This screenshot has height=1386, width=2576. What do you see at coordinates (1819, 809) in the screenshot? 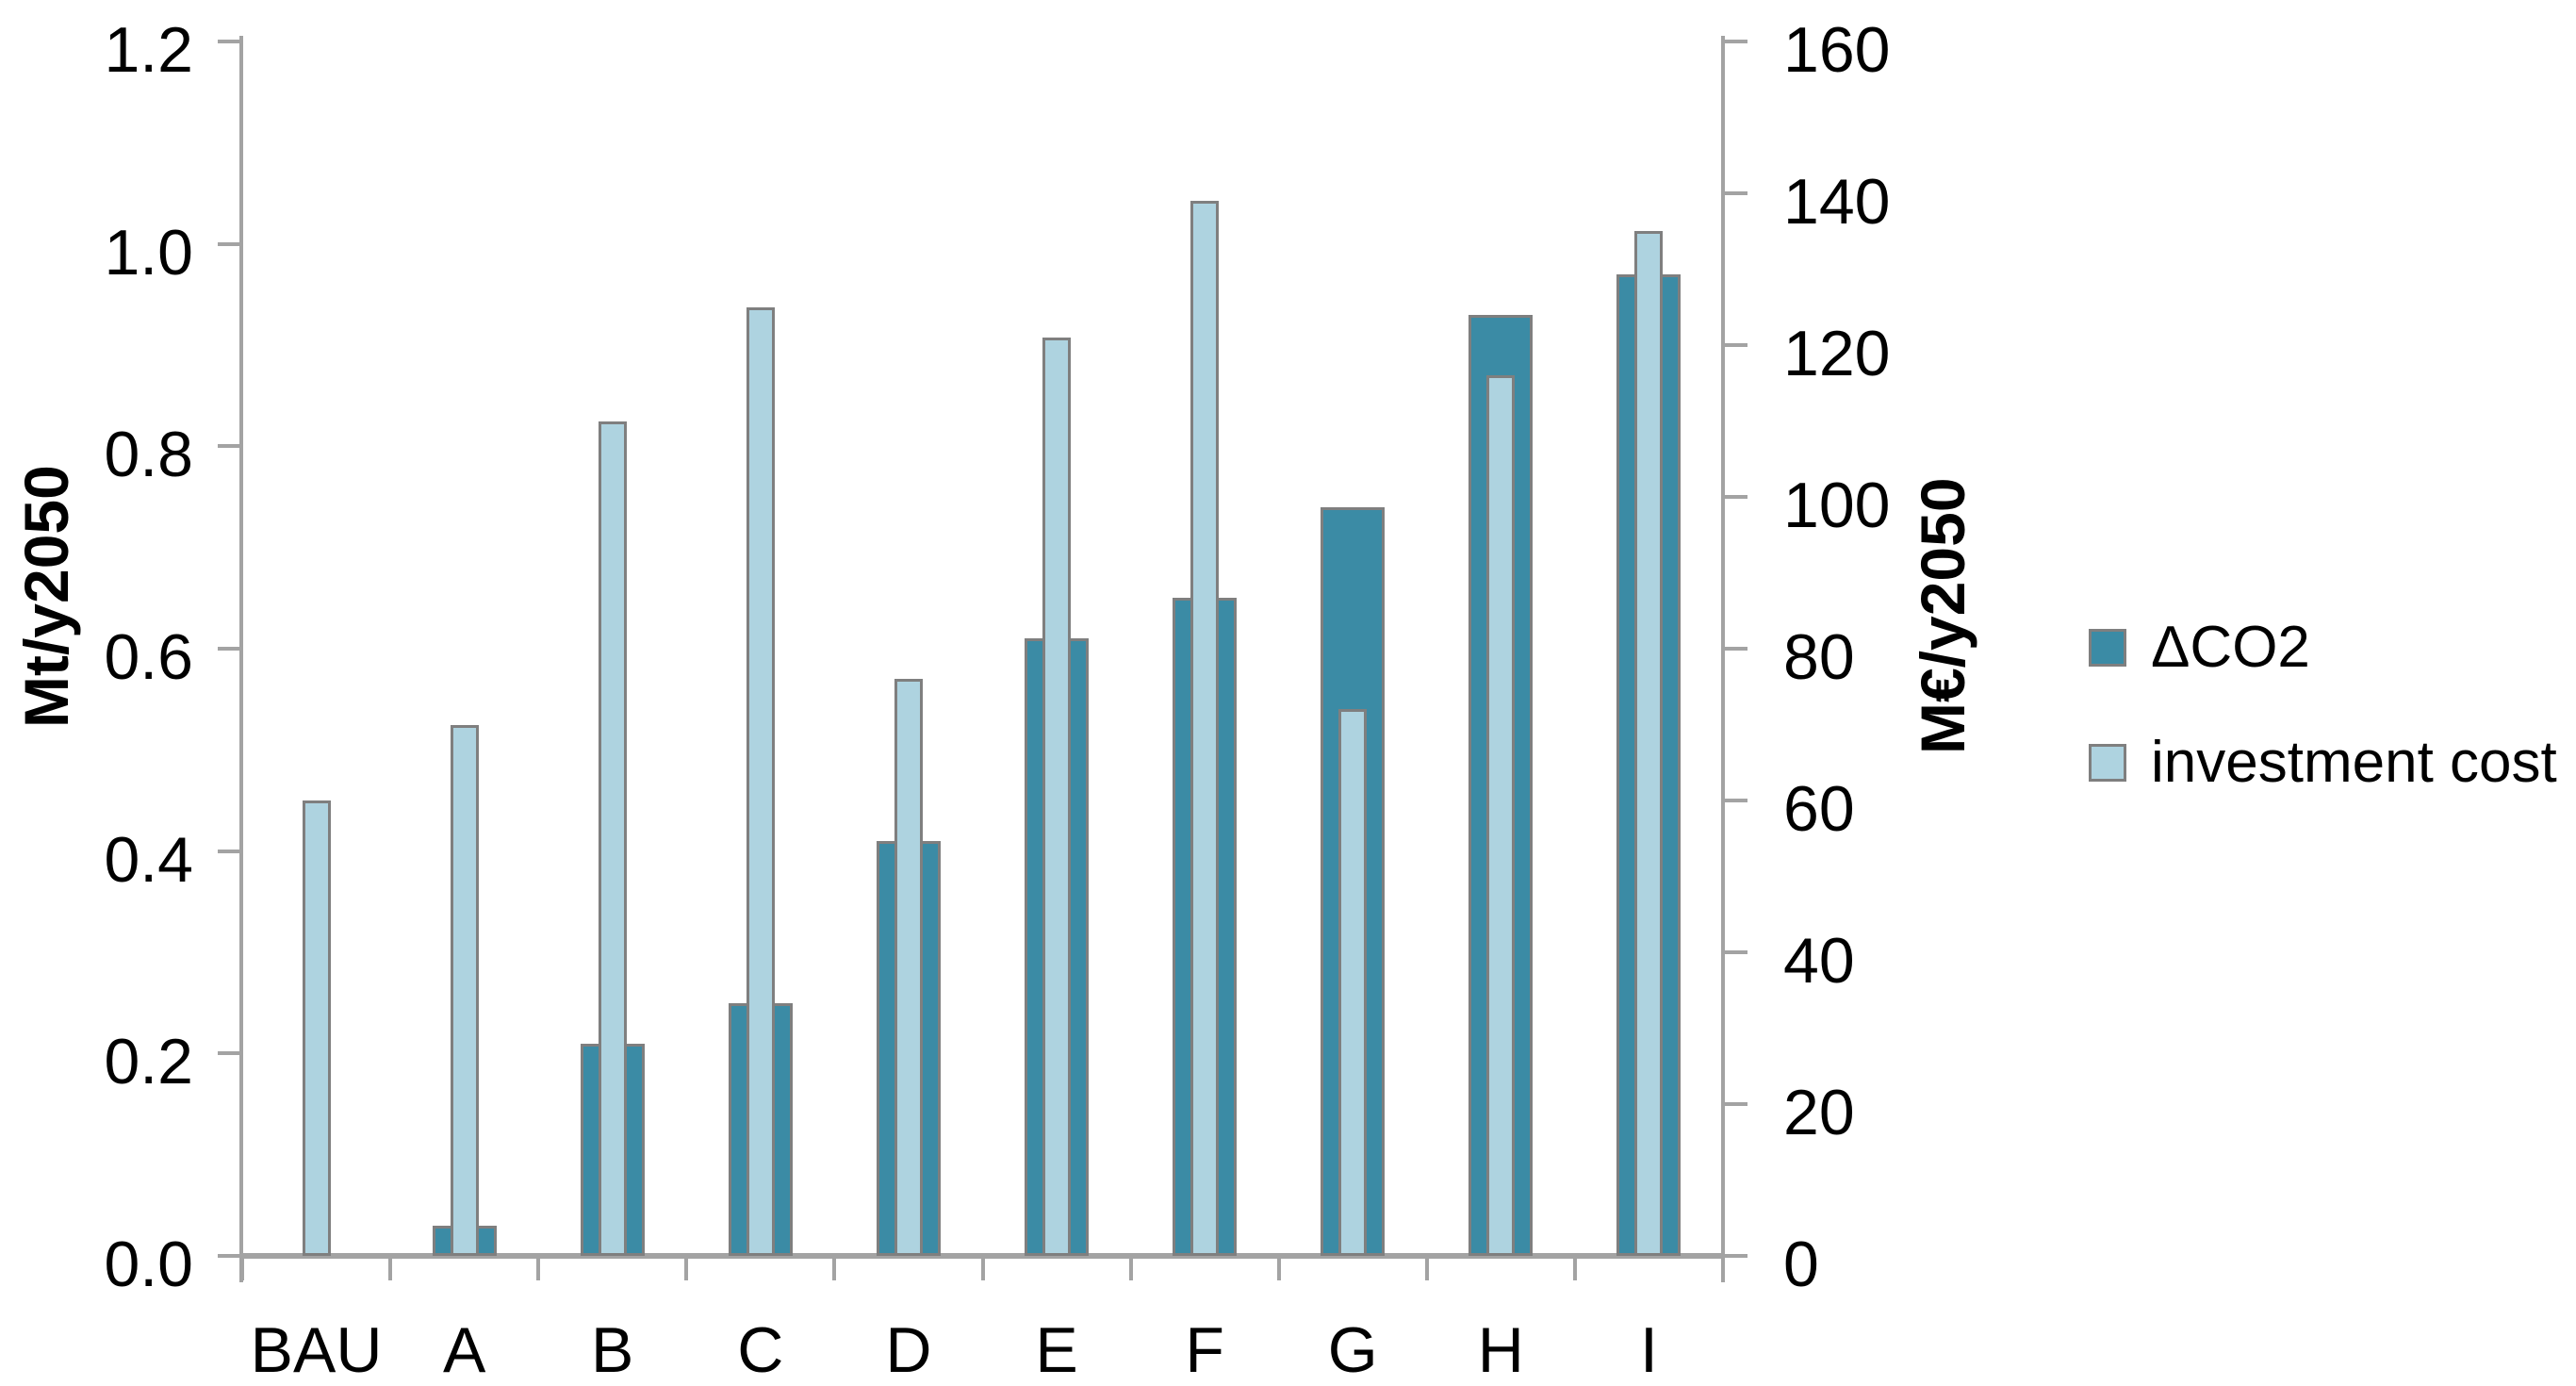
I see `right-axis-tick-label: 60` at bounding box center [1819, 809].